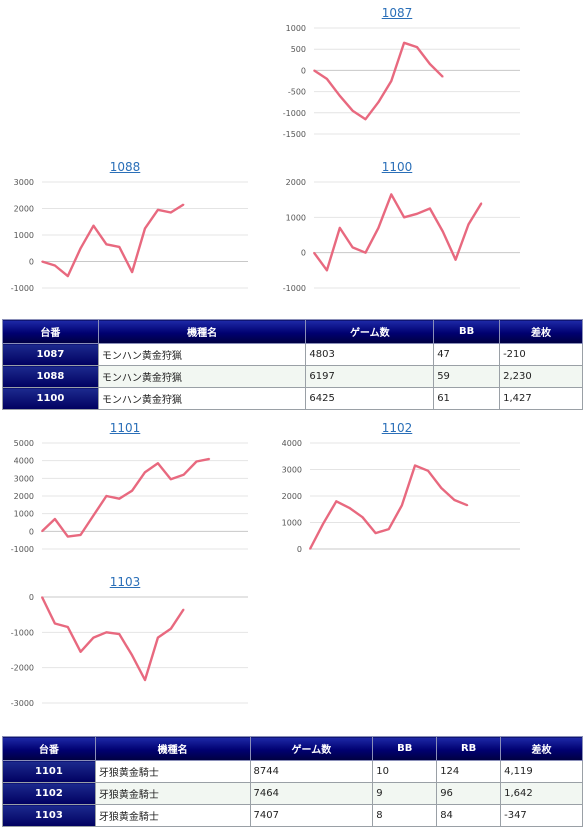  I want to click on machine-number: 1088, so click(50, 376).